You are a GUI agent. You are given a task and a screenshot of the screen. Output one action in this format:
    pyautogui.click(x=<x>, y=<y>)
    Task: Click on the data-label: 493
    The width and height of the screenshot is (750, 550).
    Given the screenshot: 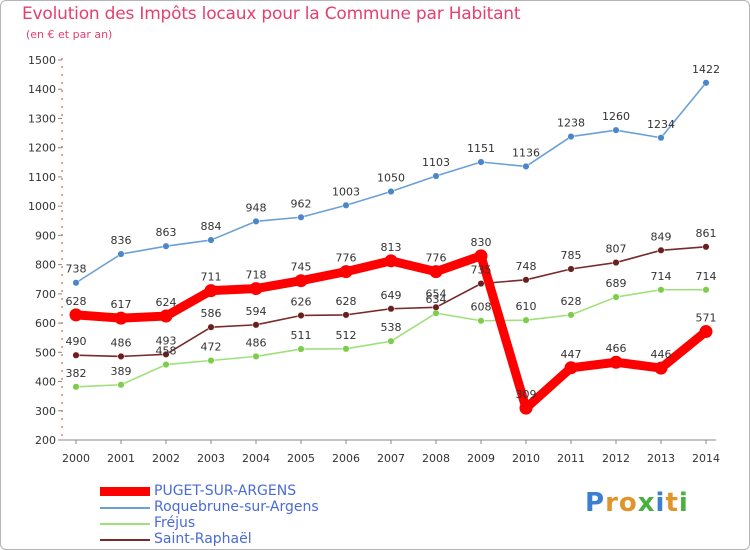 What is the action you would take?
    pyautogui.click(x=166, y=340)
    